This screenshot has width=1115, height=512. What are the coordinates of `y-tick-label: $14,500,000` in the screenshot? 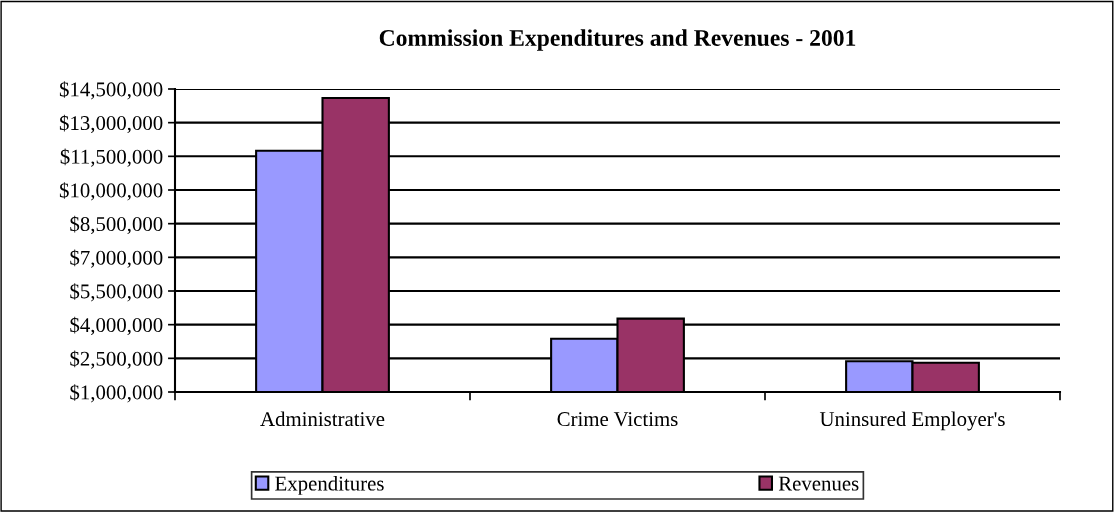 It's located at (111, 90).